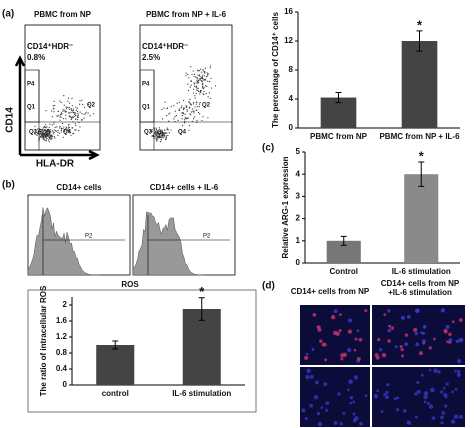 This screenshot has height=428, width=474. Describe the element at coordinates (201, 393) in the screenshot. I see `x-tick-label: IL-6 stimulation` at that location.